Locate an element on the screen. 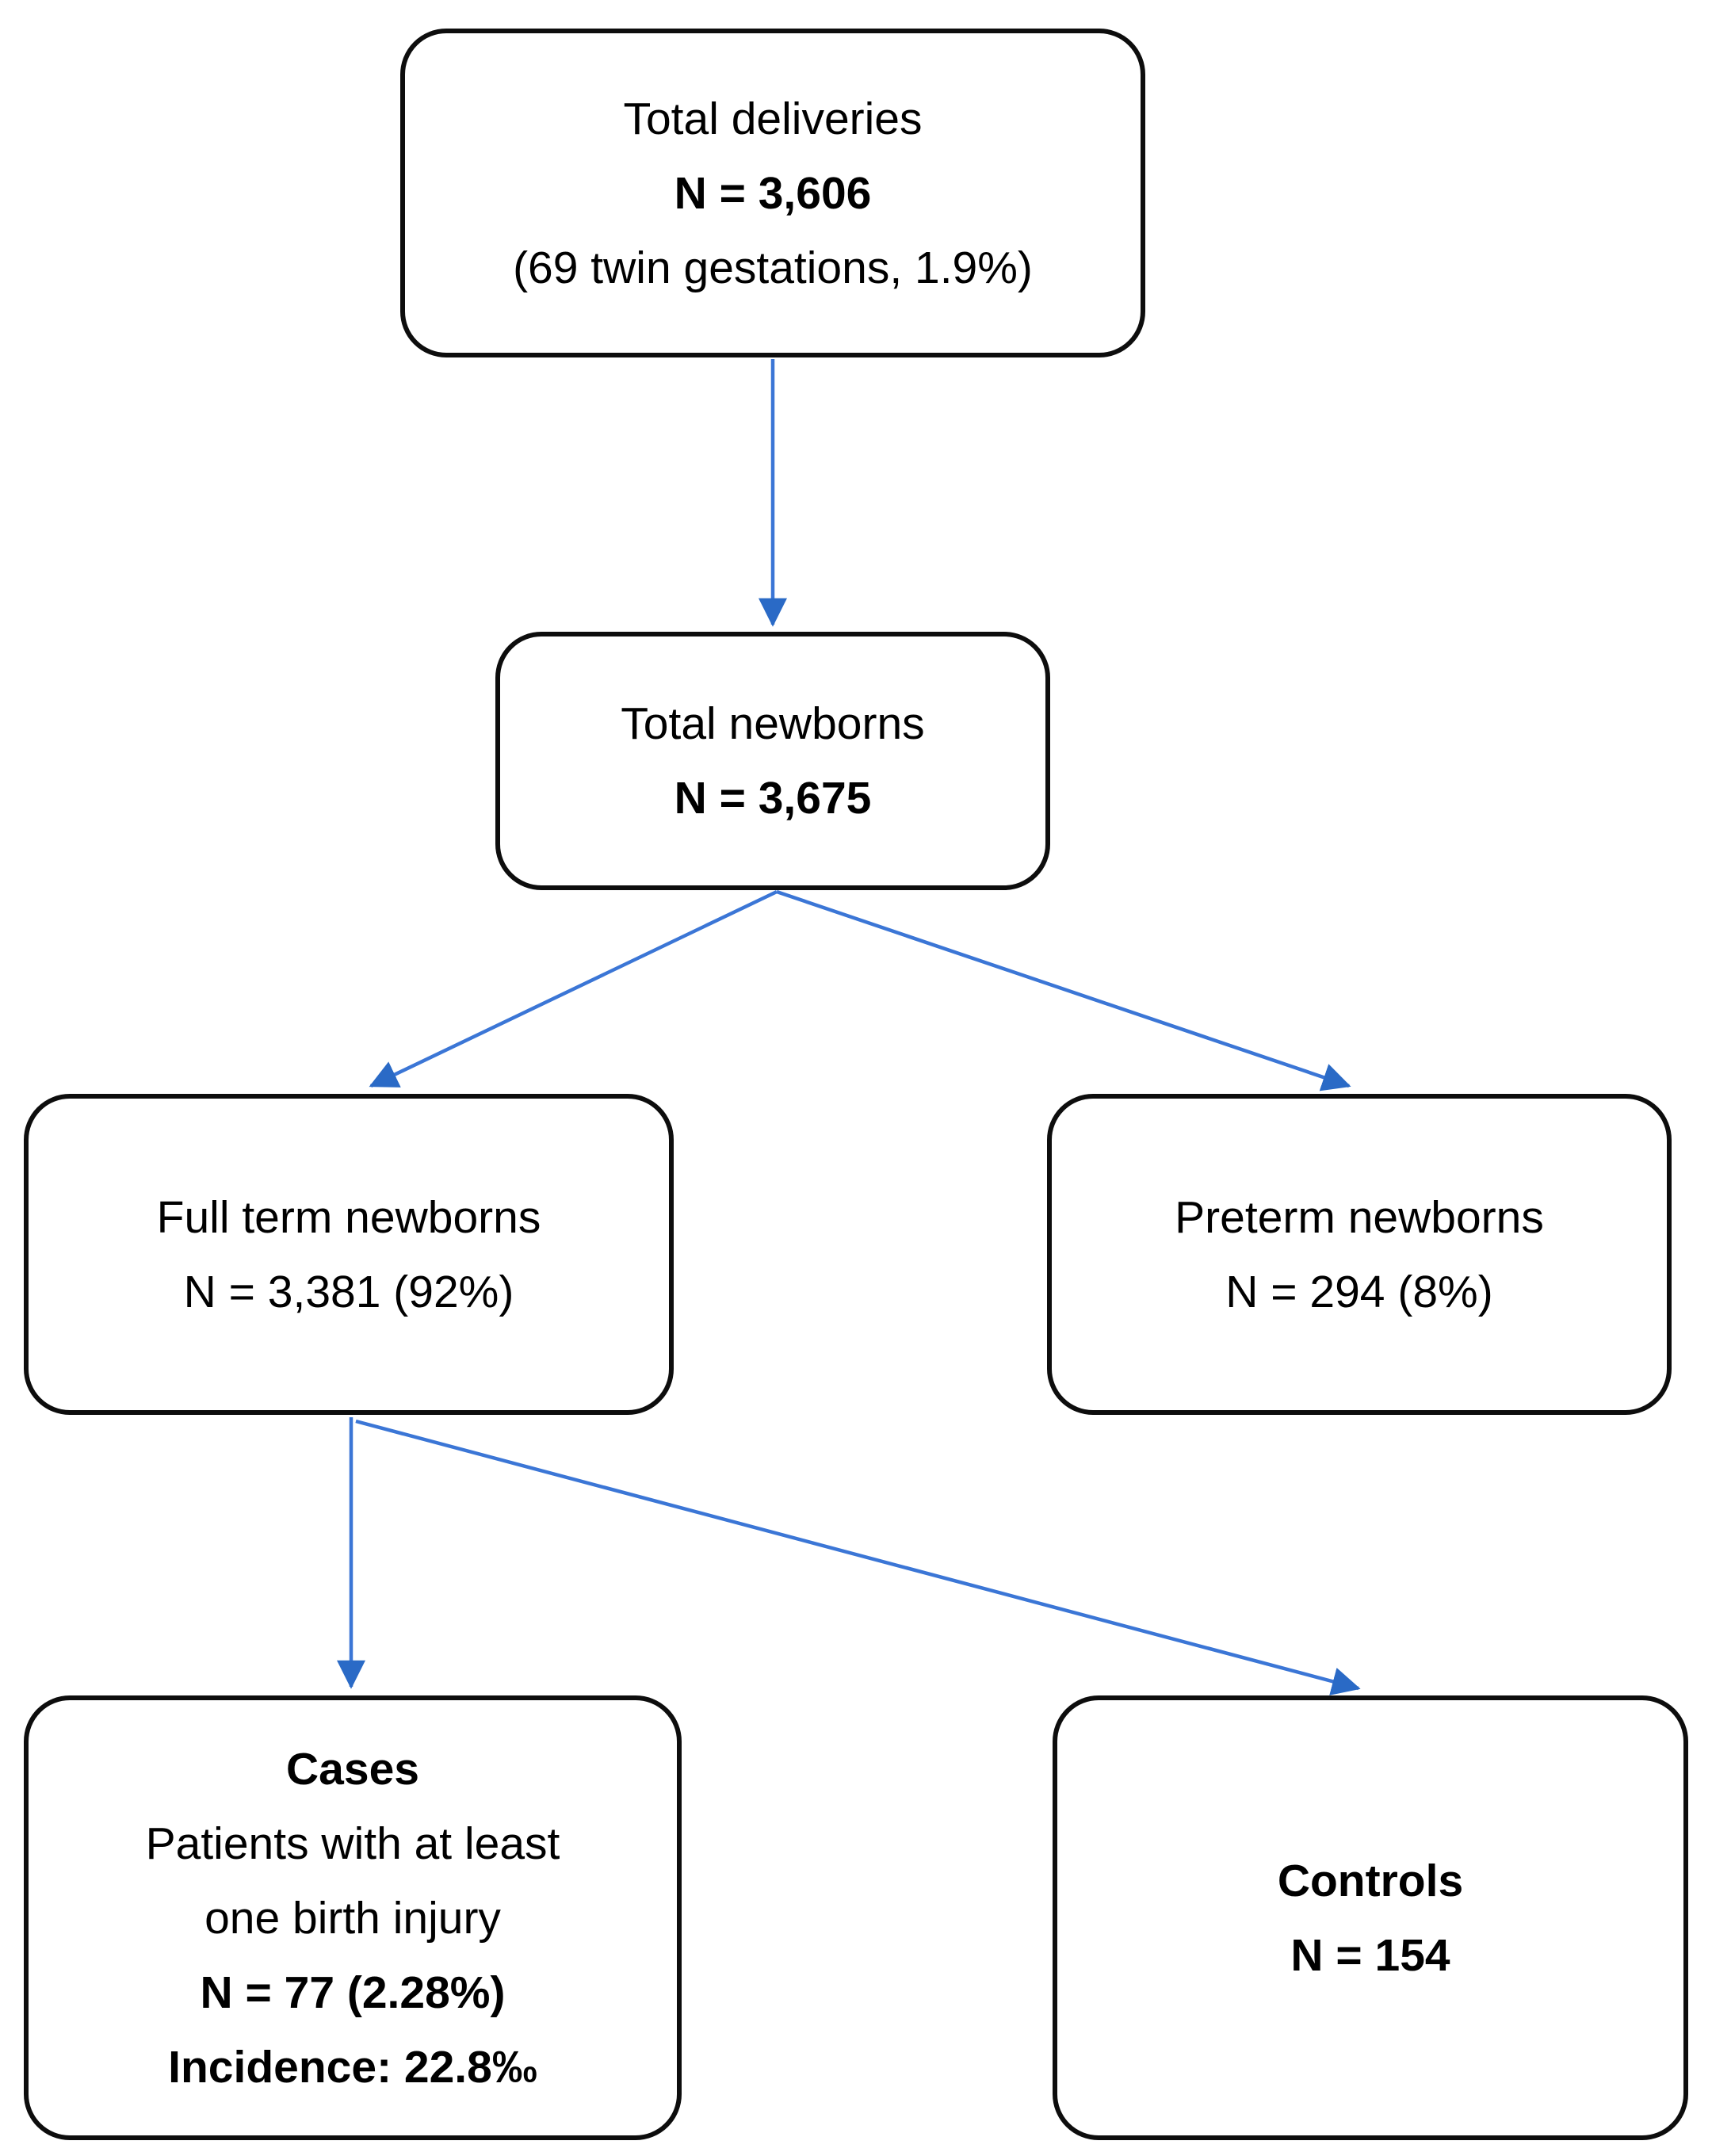 The image size is (1712, 2156). node-total-newborns: Total newborns N = 3,675 is located at coordinates (772, 761).